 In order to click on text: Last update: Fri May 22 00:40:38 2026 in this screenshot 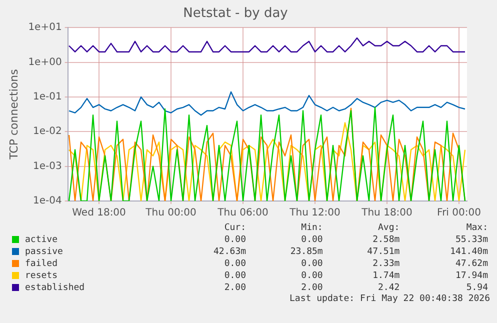, I will do `click(389, 299)`.